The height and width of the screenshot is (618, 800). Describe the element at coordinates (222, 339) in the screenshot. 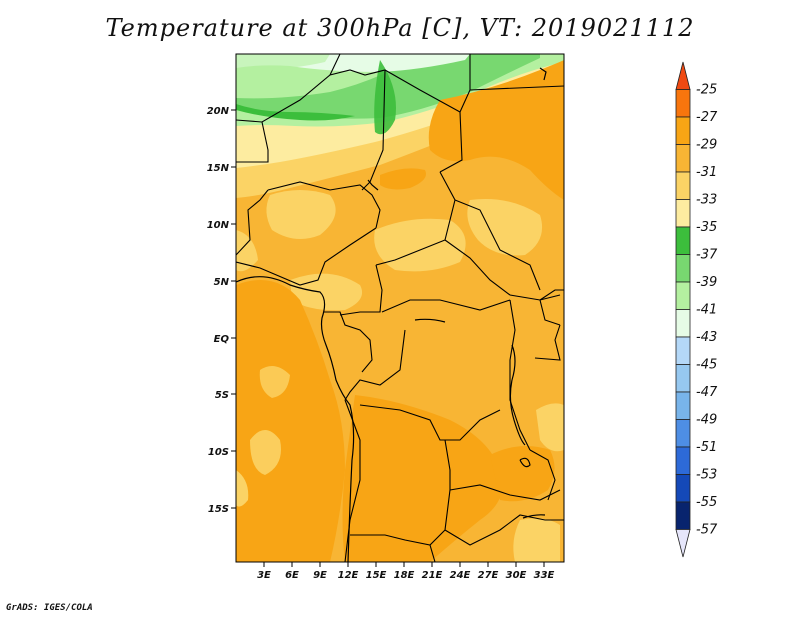

I see `lat-label-eq: EQ` at that location.